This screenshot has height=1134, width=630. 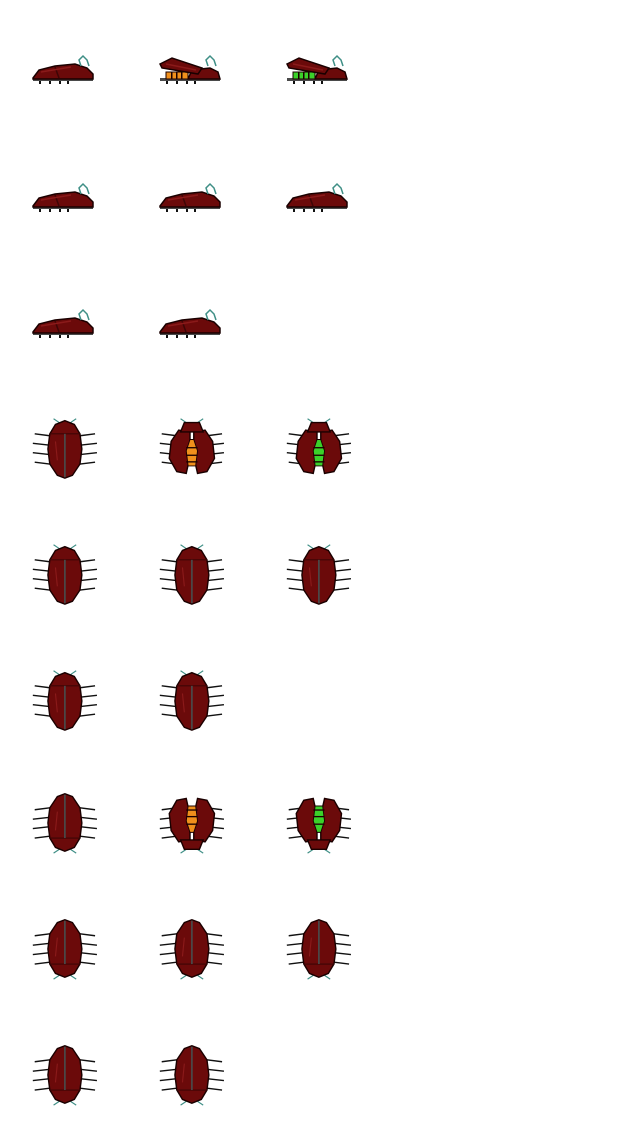 I want to click on beetle-sprite-side-open-green, so click(x=316, y=69).